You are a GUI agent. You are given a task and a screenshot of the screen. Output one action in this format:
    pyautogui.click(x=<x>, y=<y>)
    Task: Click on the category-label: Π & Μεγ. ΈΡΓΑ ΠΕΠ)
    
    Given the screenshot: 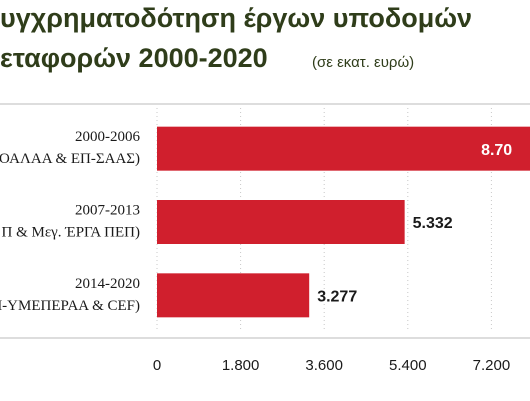 What is the action you would take?
    pyautogui.click(x=71, y=232)
    